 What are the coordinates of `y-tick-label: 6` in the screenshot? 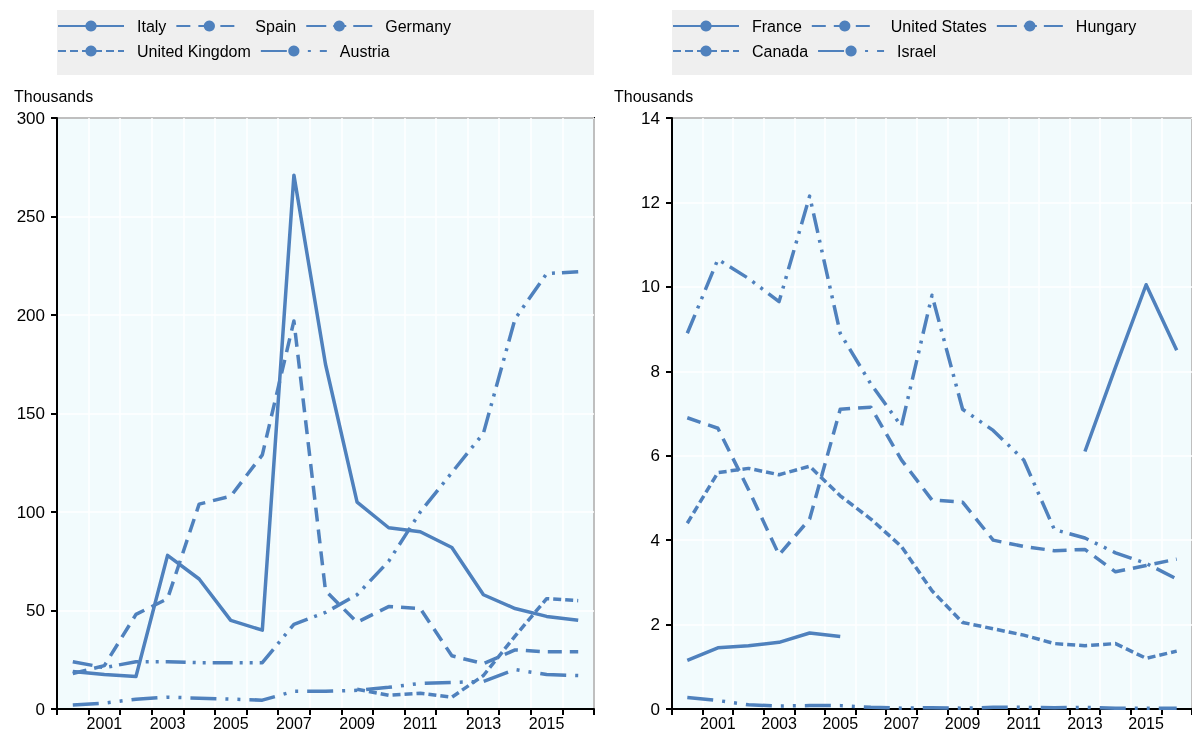 It's located at (655, 456).